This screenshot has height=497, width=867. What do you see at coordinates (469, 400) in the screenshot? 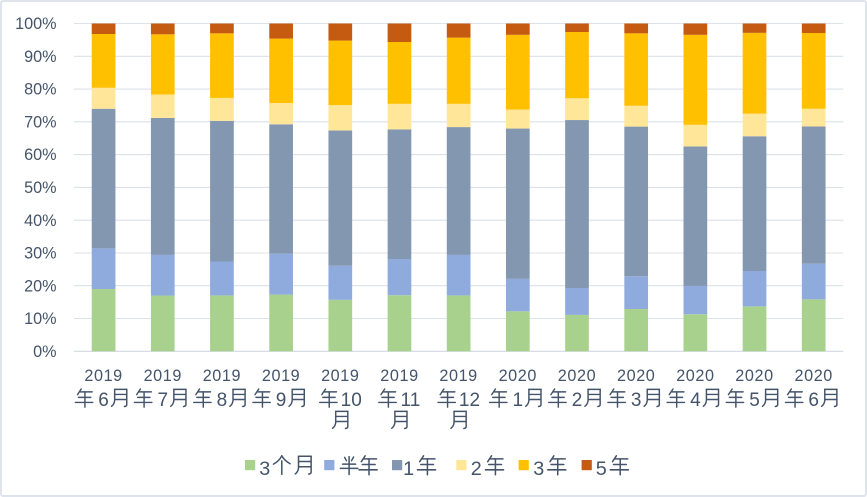
I see `svg-text: 12` at bounding box center [469, 400].